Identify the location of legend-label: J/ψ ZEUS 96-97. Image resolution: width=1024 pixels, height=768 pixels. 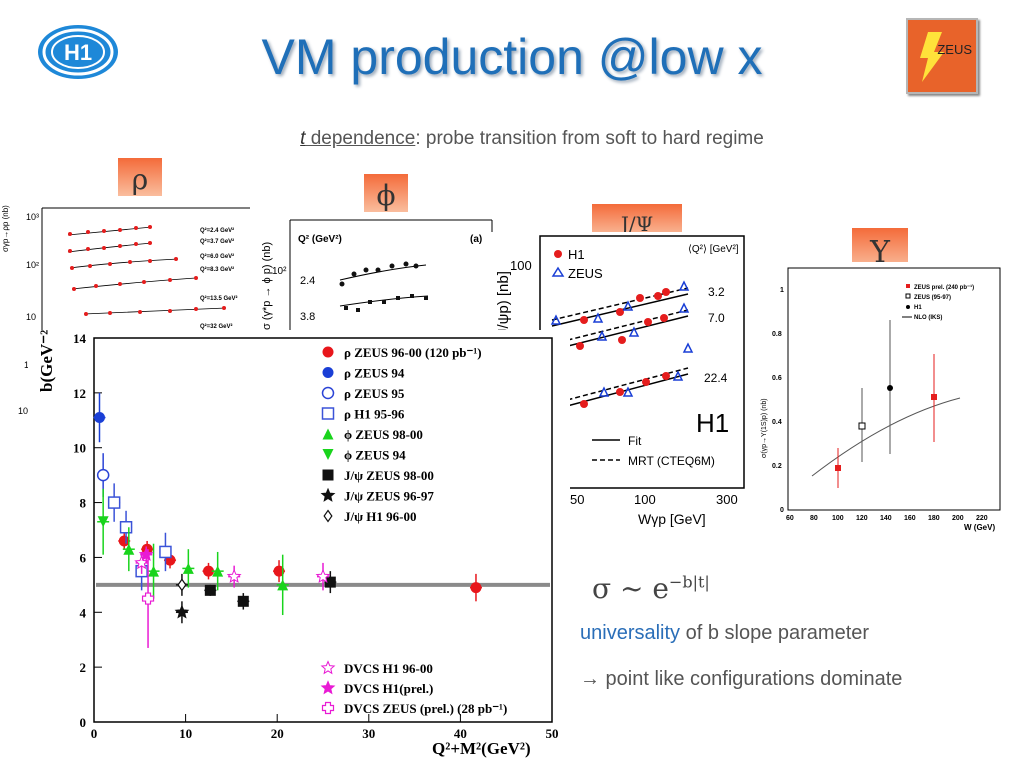
(389, 496).